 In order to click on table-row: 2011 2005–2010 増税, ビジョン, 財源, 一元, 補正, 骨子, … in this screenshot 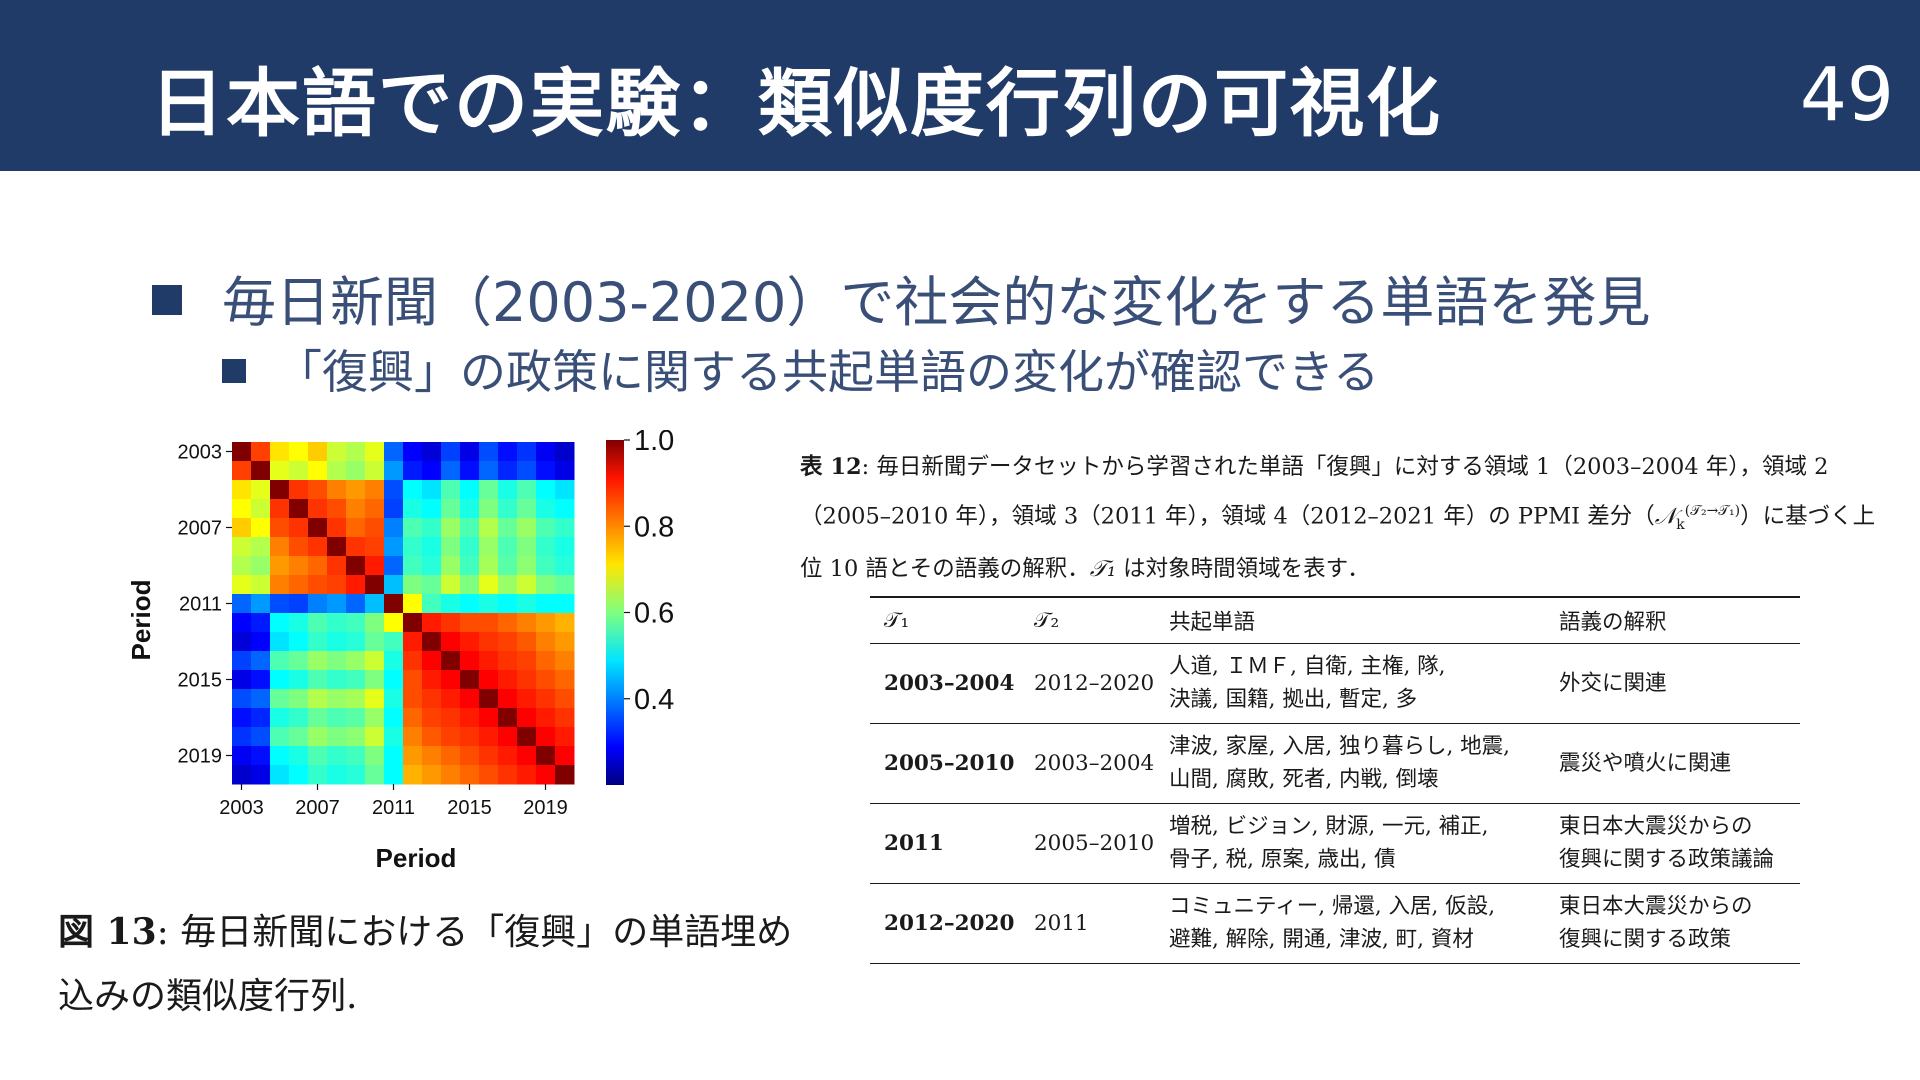, I will do `click(1335, 843)`.